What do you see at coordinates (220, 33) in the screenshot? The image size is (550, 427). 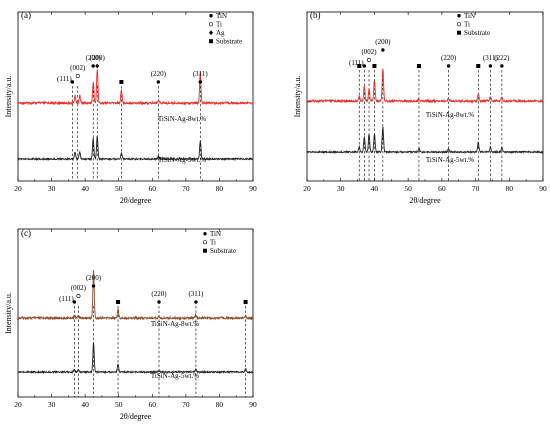 I see `legend-label: Ag` at bounding box center [220, 33].